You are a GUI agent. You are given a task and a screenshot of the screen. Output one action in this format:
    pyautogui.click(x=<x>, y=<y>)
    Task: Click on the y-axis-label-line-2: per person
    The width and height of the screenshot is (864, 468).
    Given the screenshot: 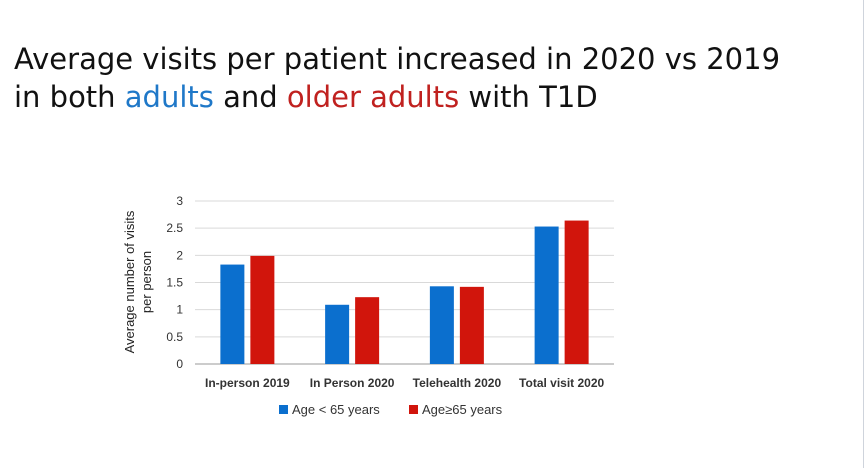 What is the action you would take?
    pyautogui.click(x=146, y=282)
    